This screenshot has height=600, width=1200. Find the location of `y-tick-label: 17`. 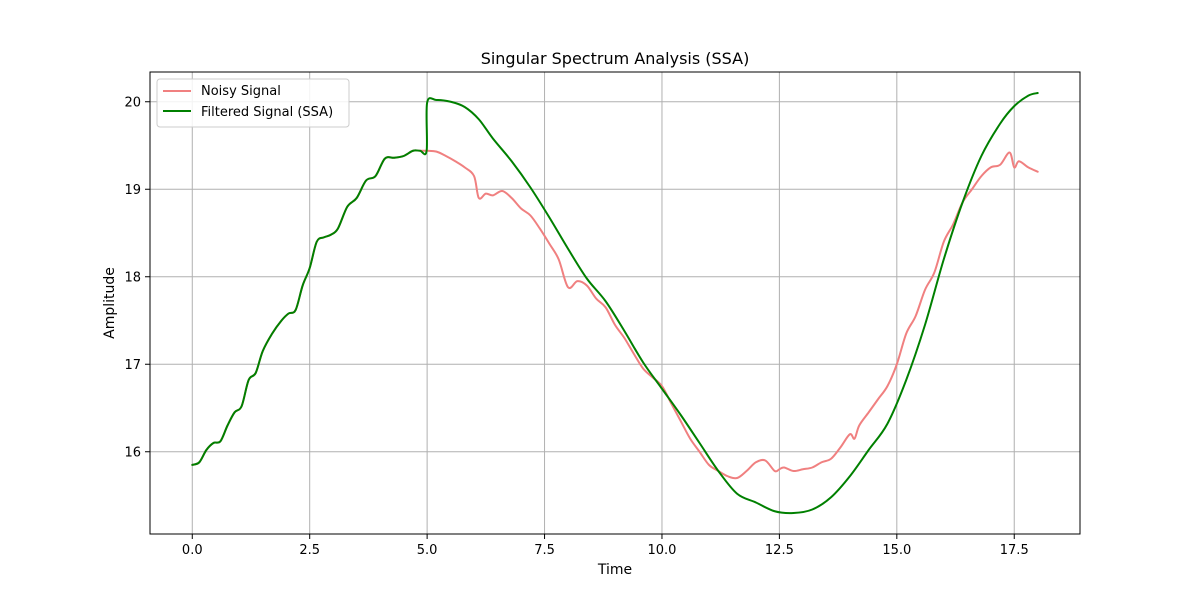

y-tick-label: 17 is located at coordinates (132, 365).